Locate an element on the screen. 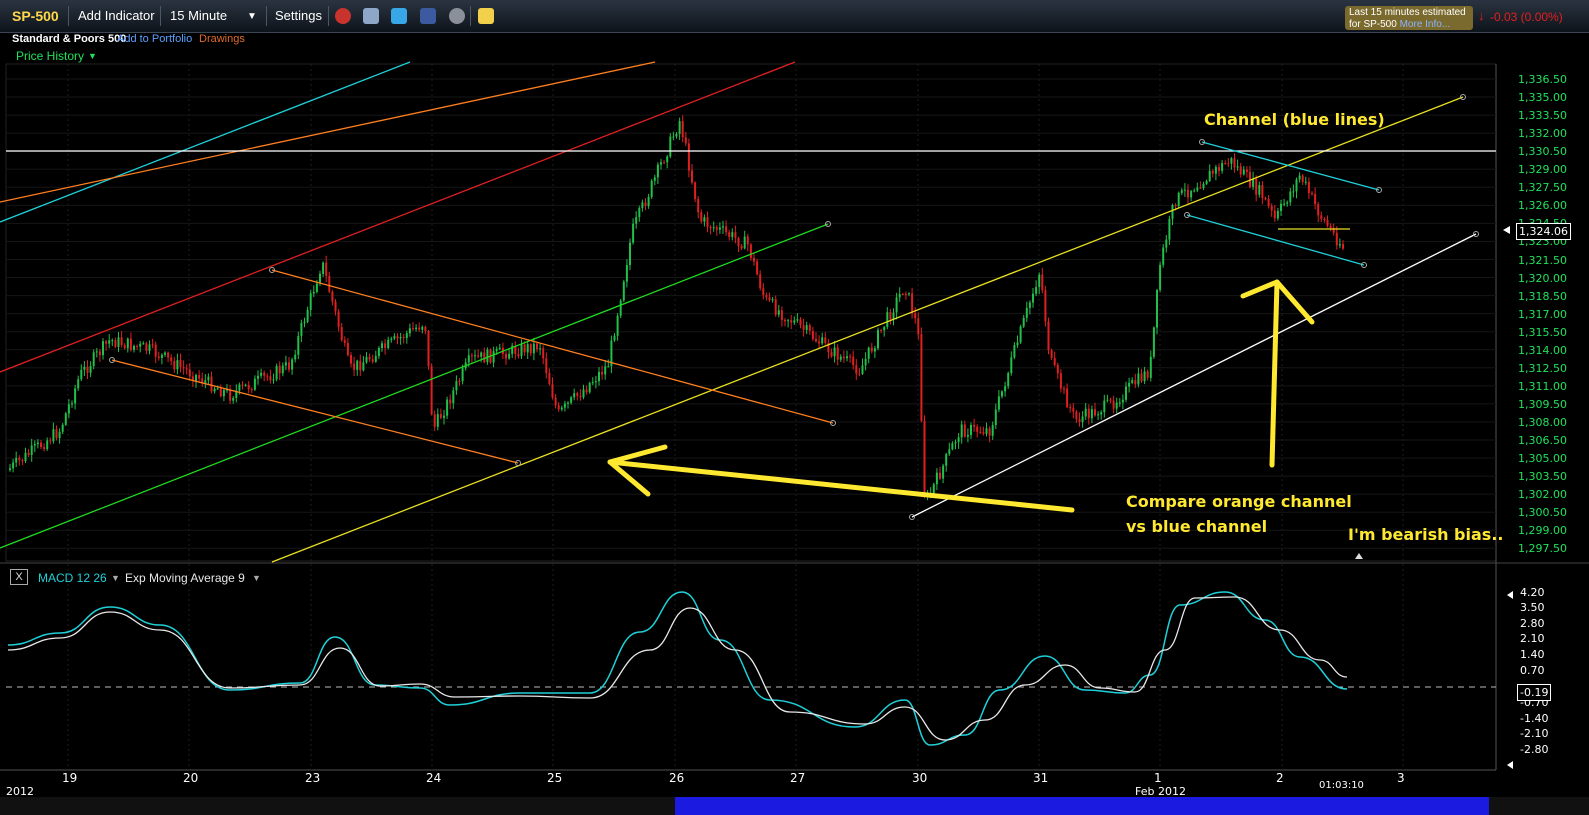 The image size is (1589, 815). price-history-menu: Price History is located at coordinates (50, 56).